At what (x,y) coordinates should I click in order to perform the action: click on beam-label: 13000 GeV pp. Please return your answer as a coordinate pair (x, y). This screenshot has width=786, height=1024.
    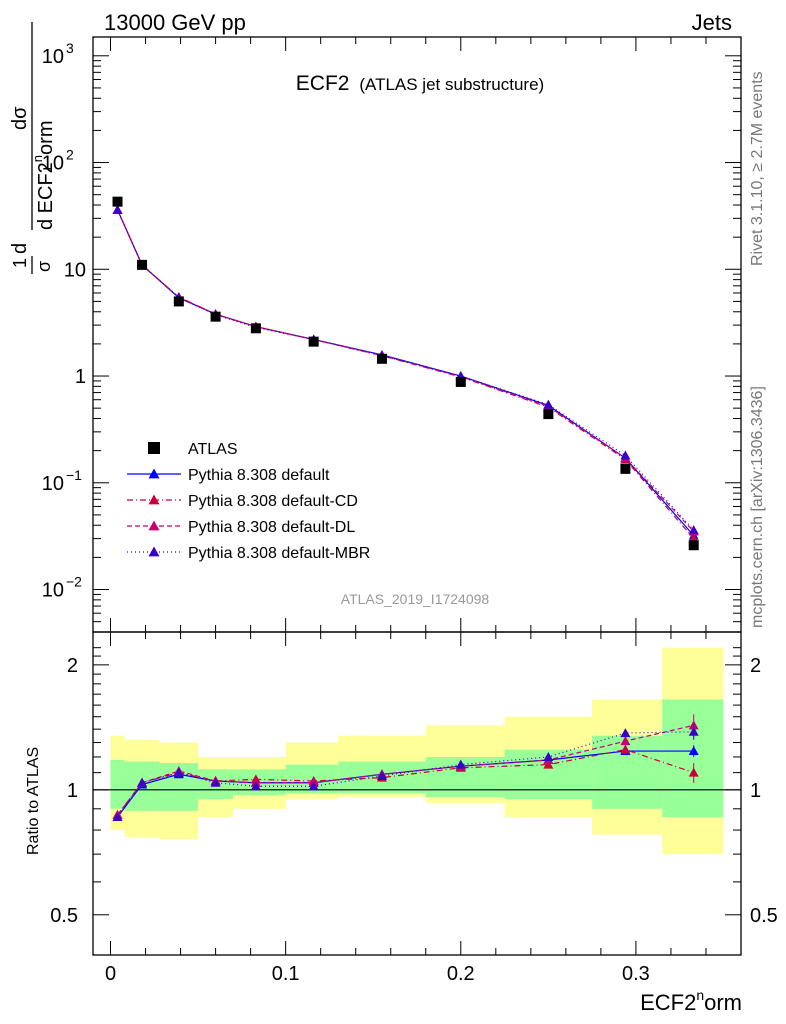
    Looking at the image, I should click on (175, 22).